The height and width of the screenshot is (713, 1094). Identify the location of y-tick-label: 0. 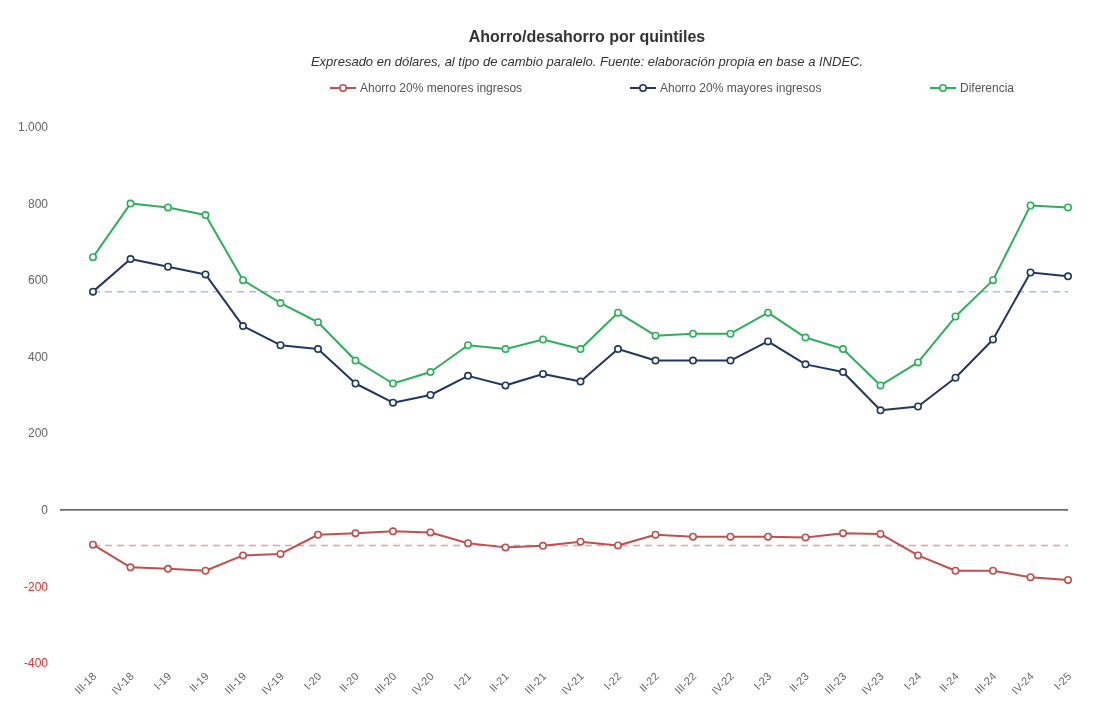
(45, 510).